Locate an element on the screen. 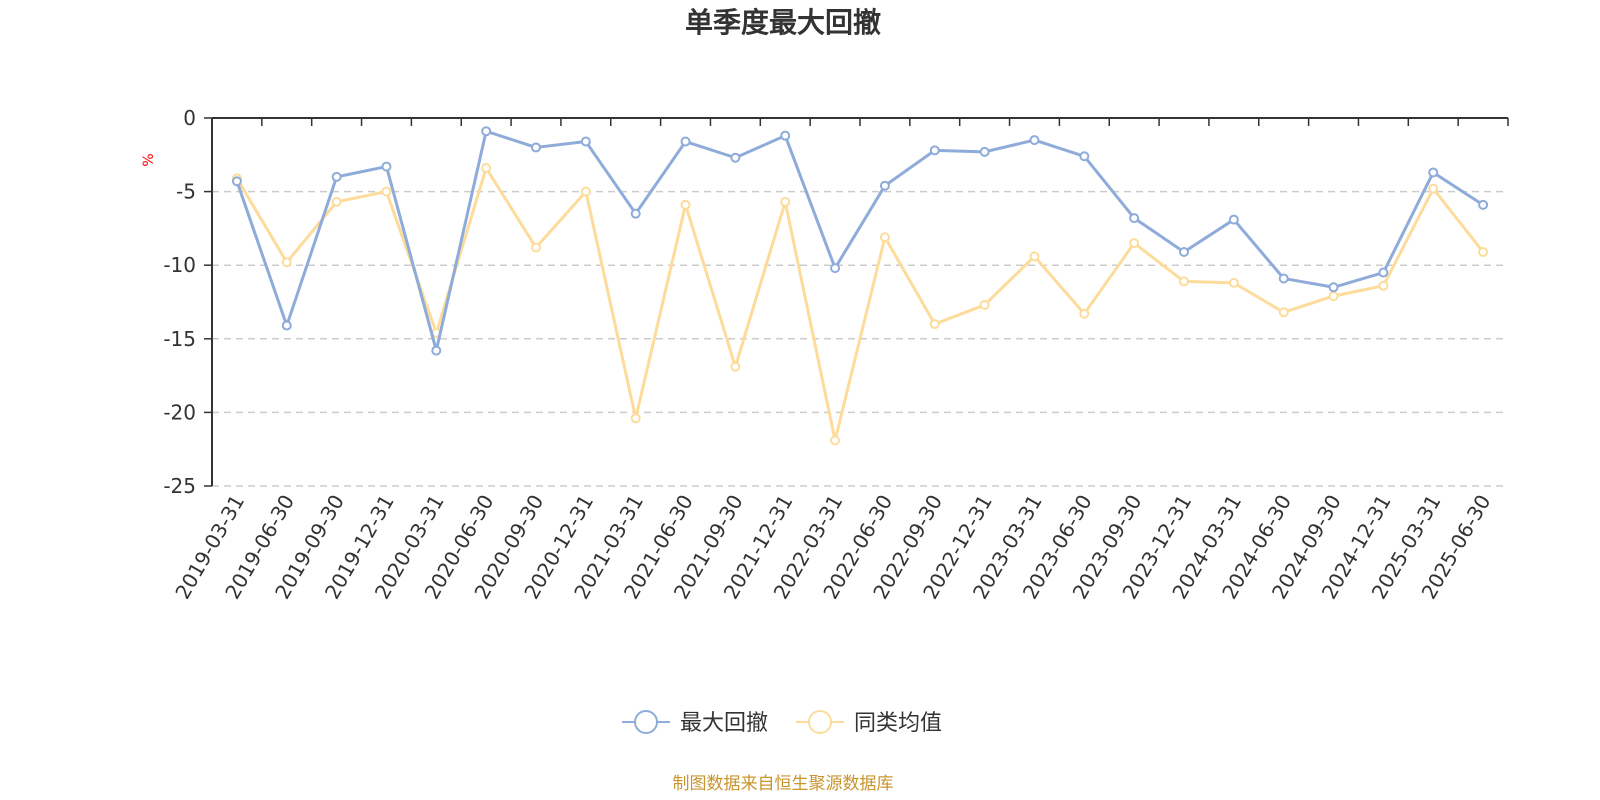 This screenshot has width=1600, height=800. legend: 最大回撤 同类均值 is located at coordinates (782, 723).